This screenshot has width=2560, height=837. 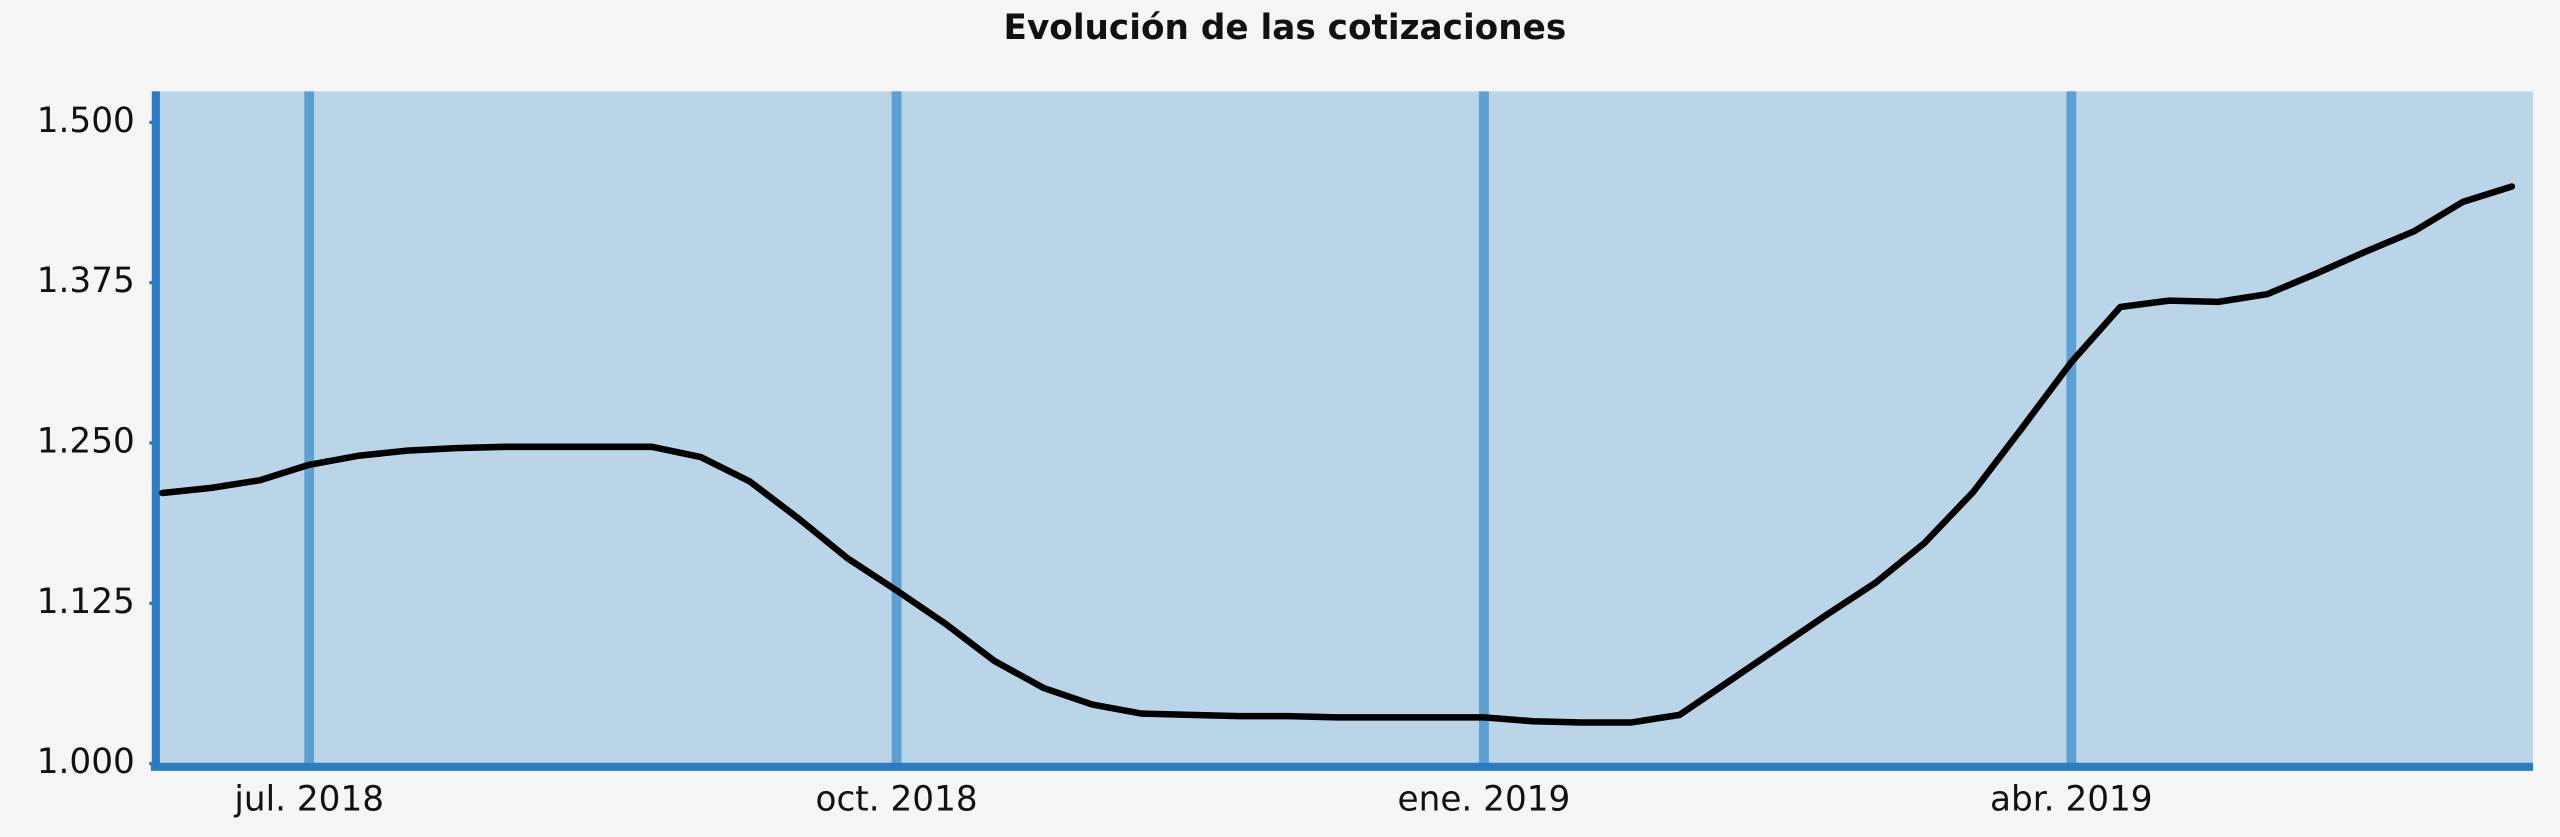 What do you see at coordinates (86, 762) in the screenshot?
I see `y-tick-label: 1.000` at bounding box center [86, 762].